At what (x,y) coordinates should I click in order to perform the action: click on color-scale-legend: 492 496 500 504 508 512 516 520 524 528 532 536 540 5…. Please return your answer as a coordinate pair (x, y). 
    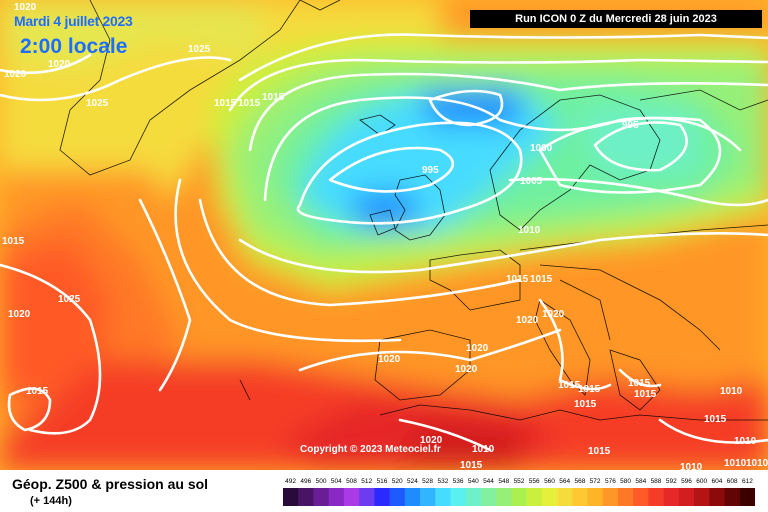
    Looking at the image, I should click on (519, 492).